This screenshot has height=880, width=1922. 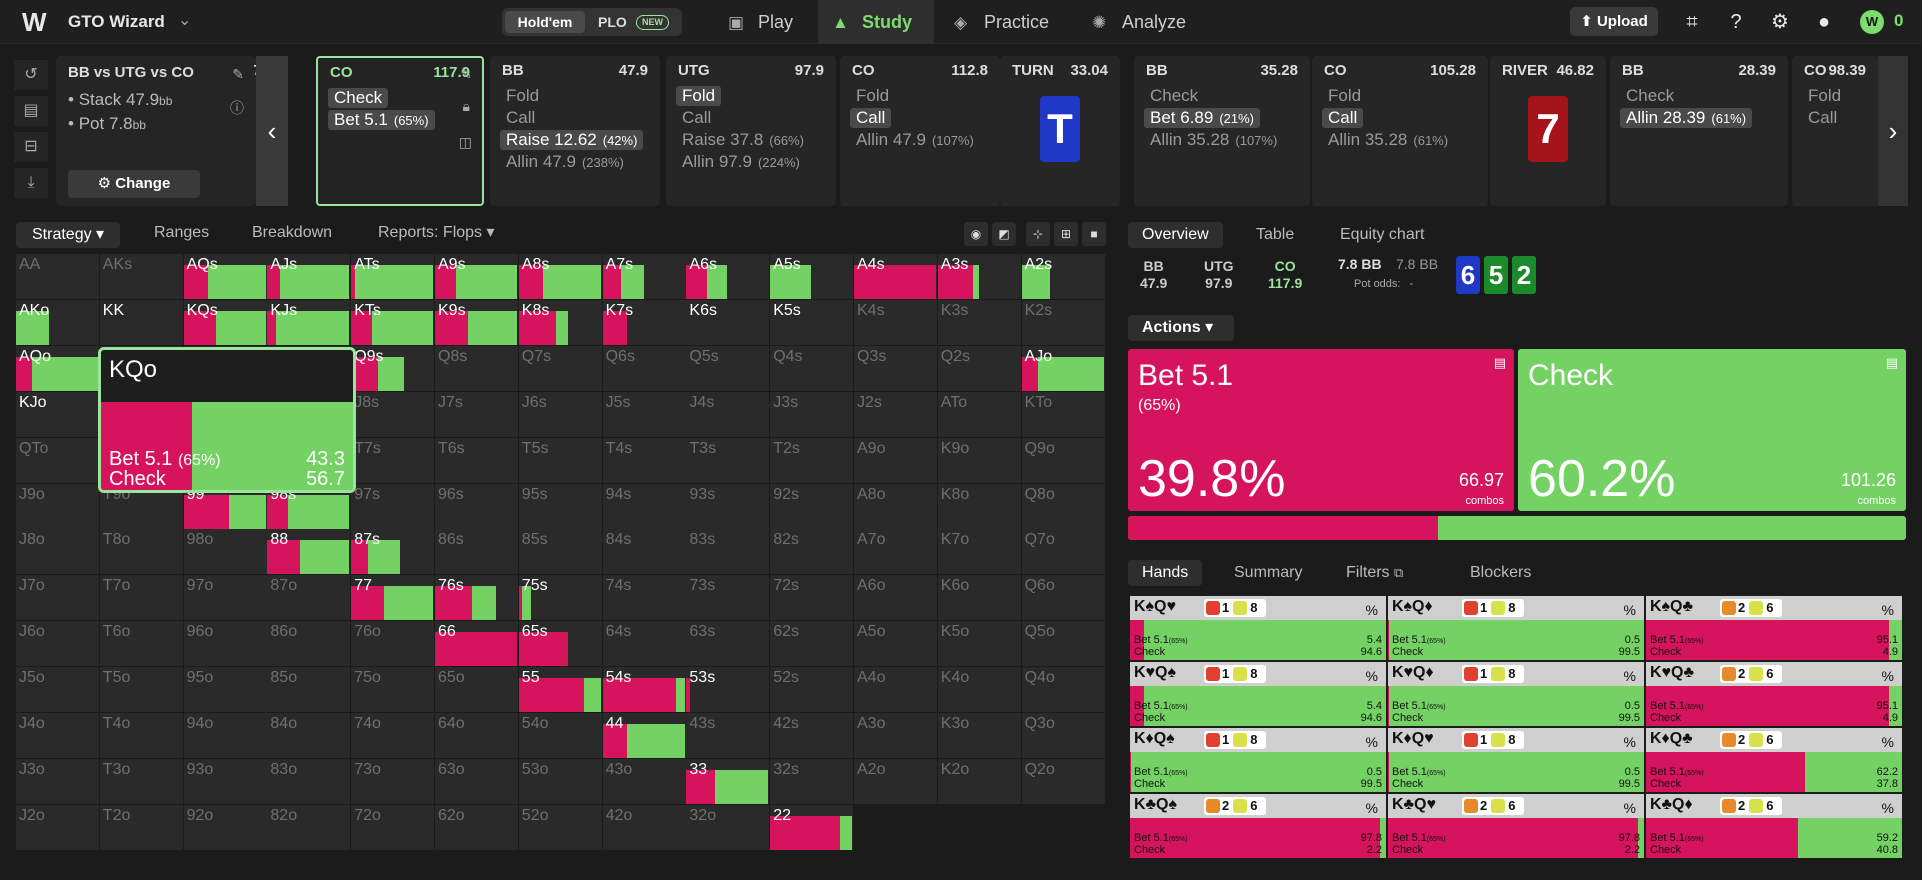 What do you see at coordinates (476, 276) in the screenshot?
I see `hand-cell: A9s` at bounding box center [476, 276].